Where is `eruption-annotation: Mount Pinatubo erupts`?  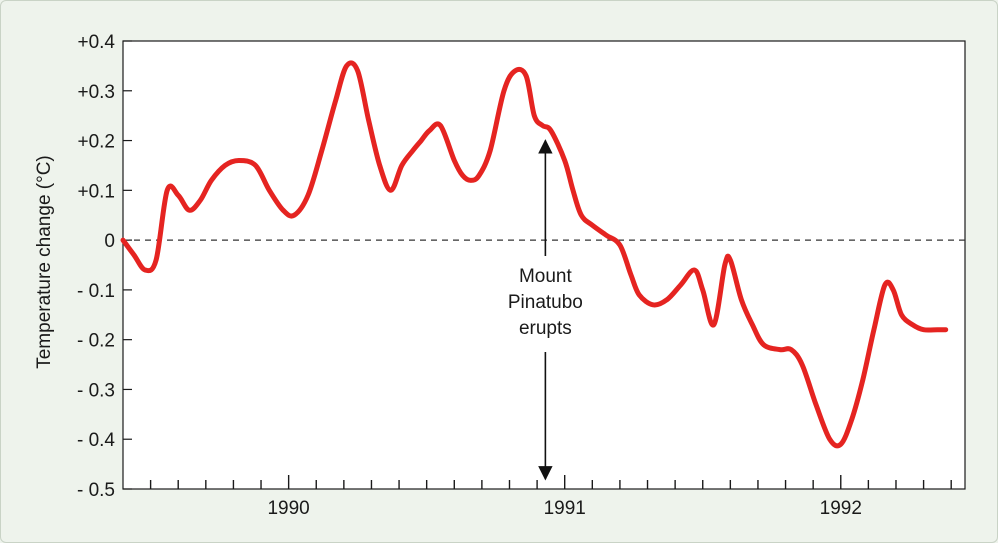 eruption-annotation: Mount Pinatubo erupts is located at coordinates (545, 310).